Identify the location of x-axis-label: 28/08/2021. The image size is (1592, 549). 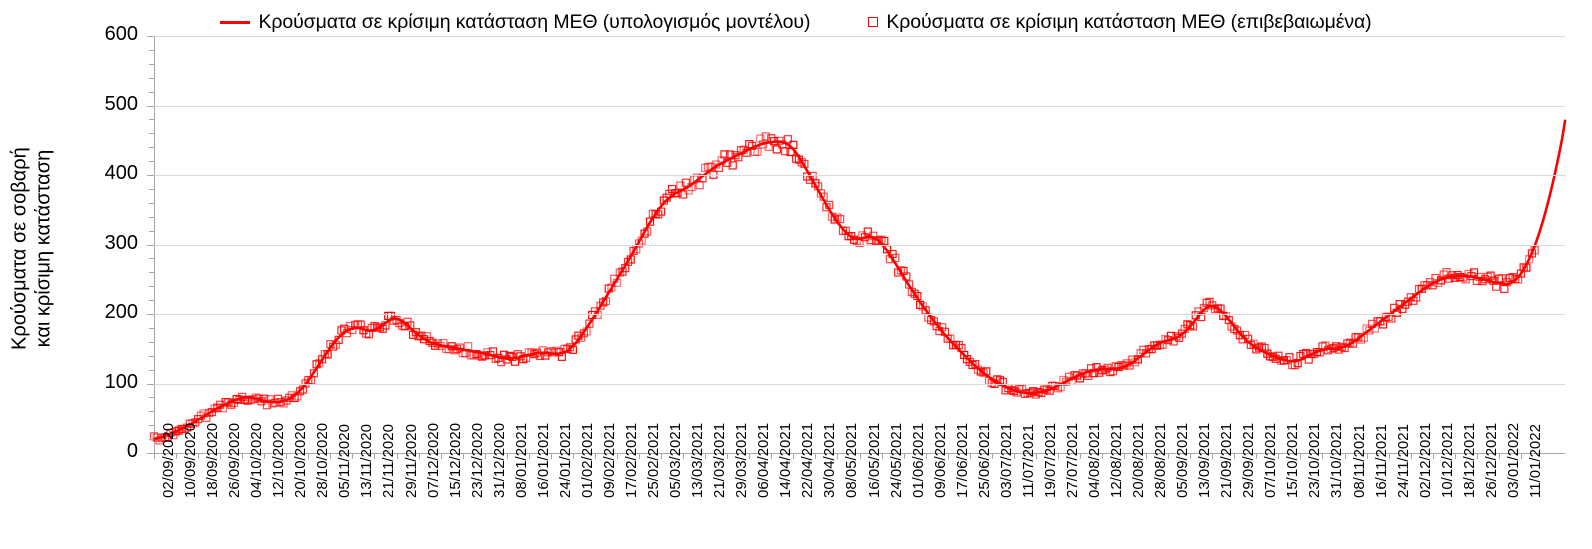
(1161, 460).